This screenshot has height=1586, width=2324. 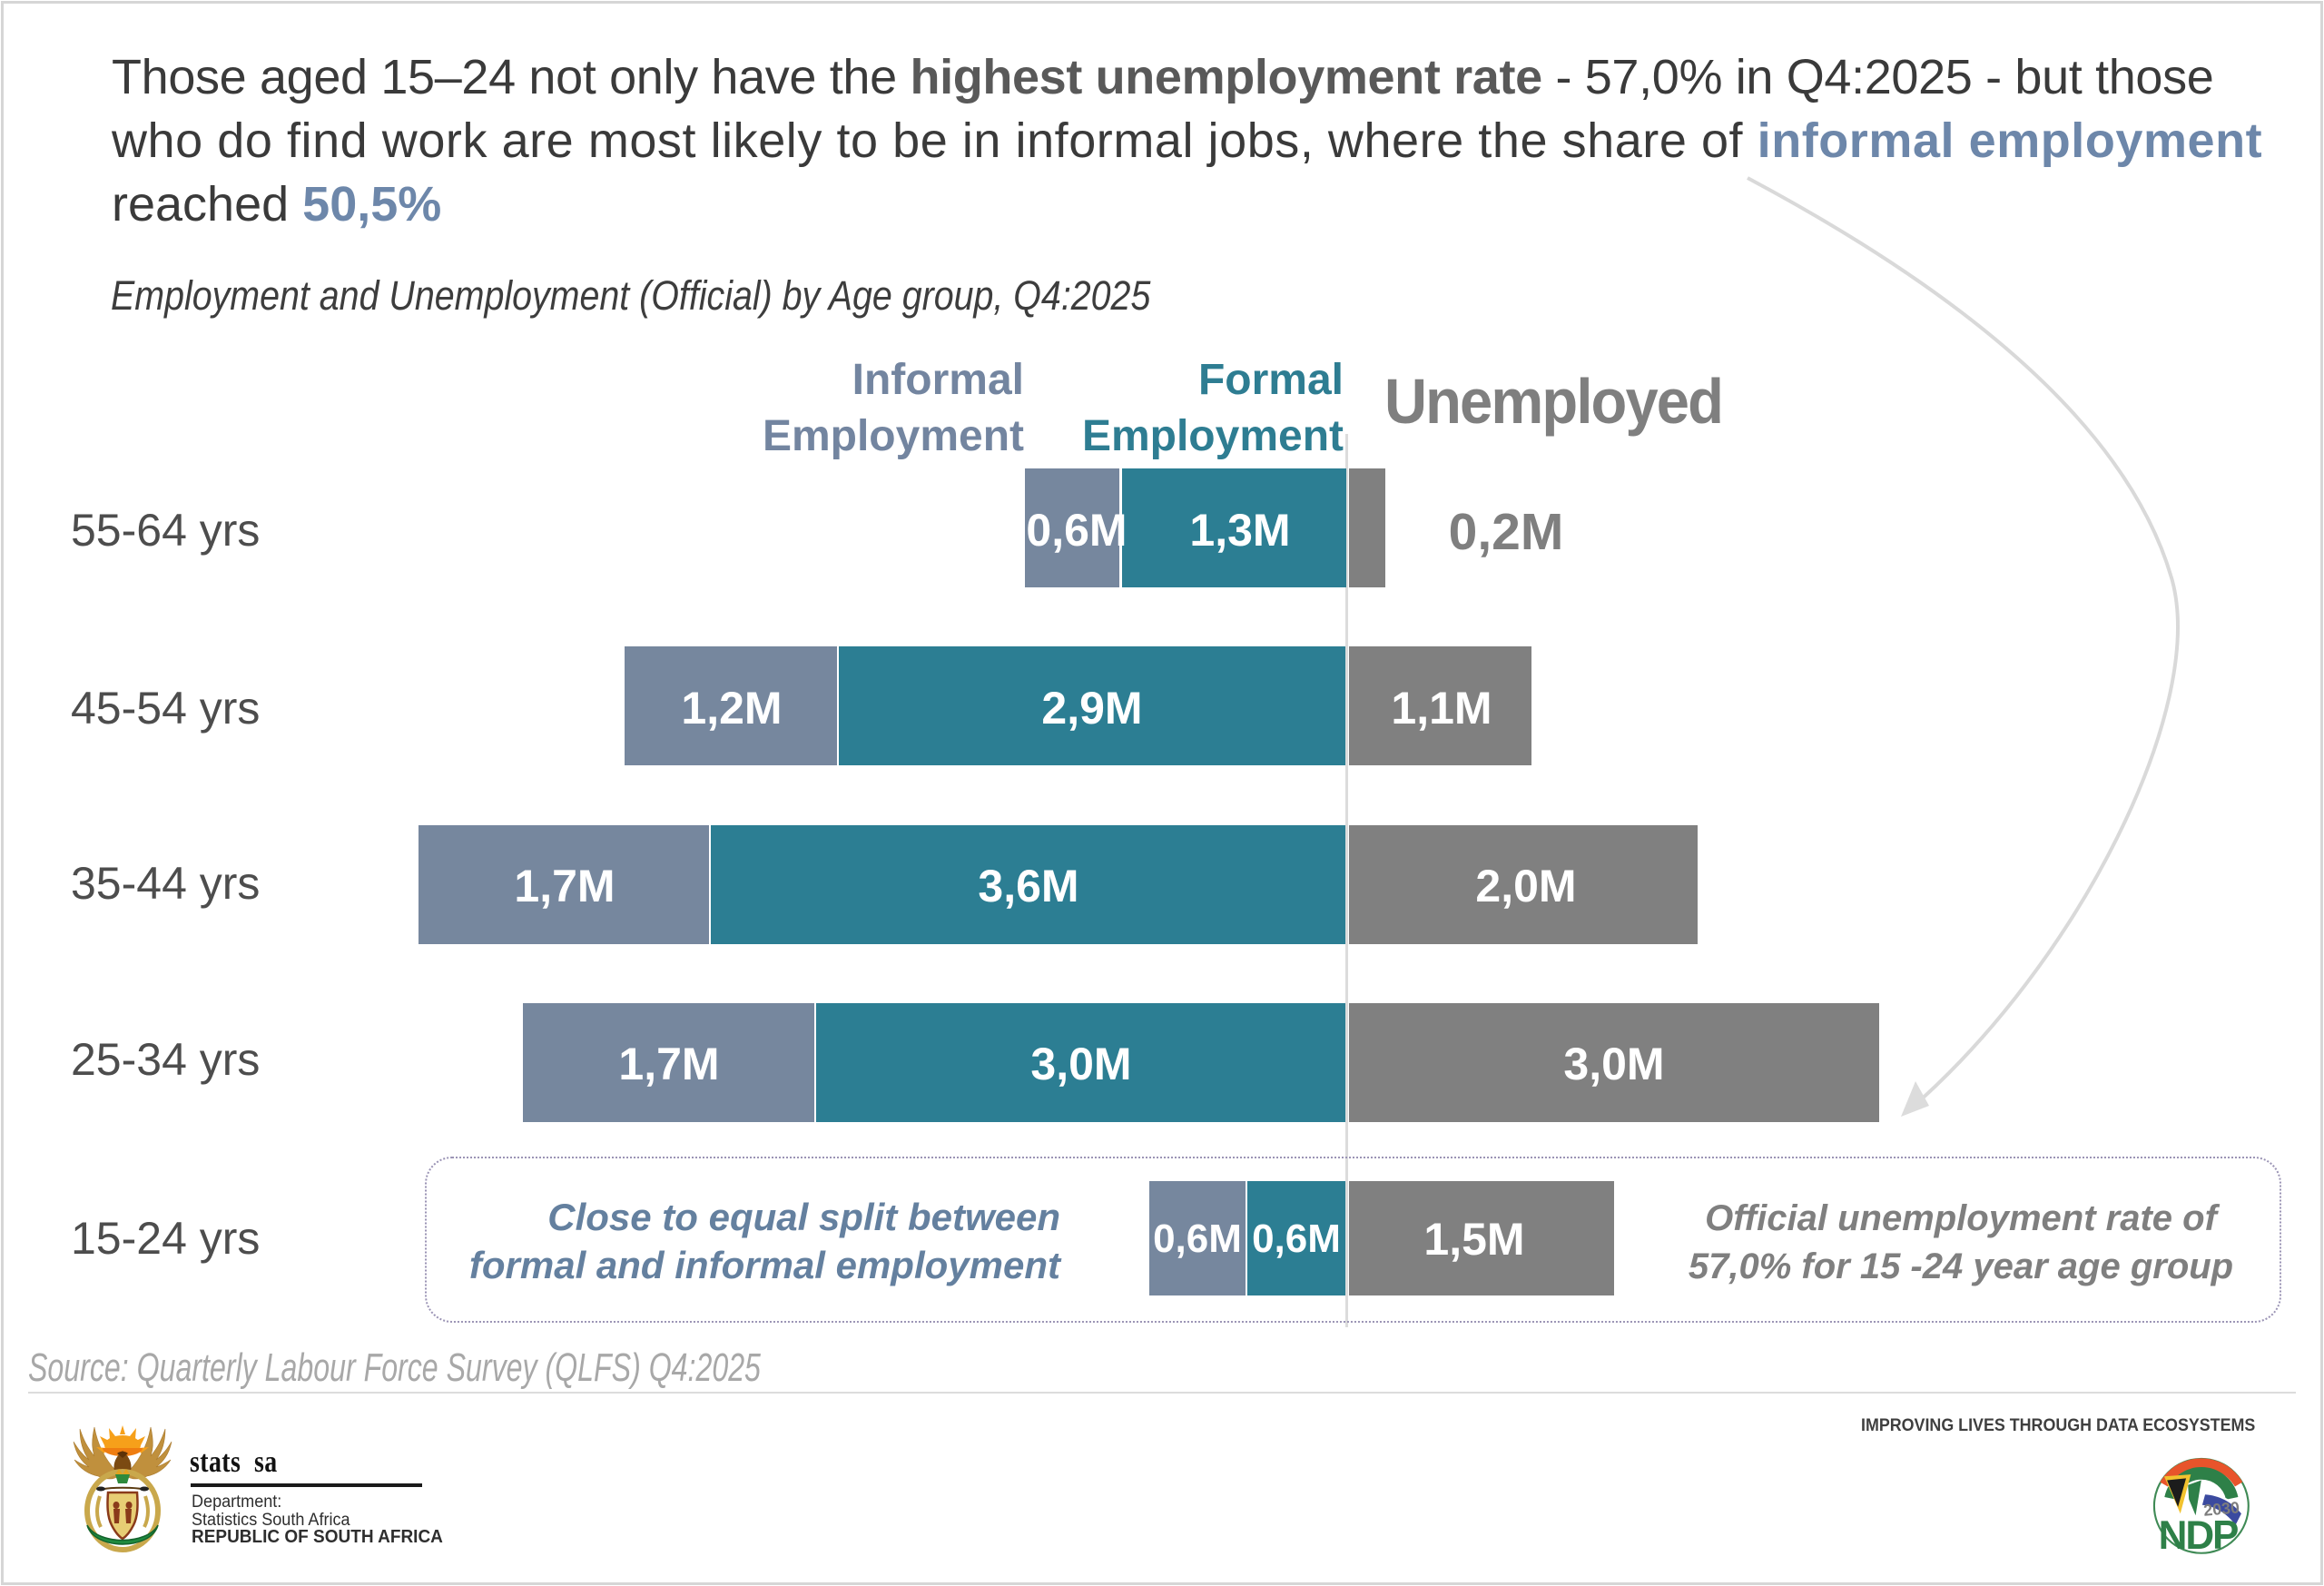 What do you see at coordinates (2198, 1536) in the screenshot?
I see `svg-text: NDP` at bounding box center [2198, 1536].